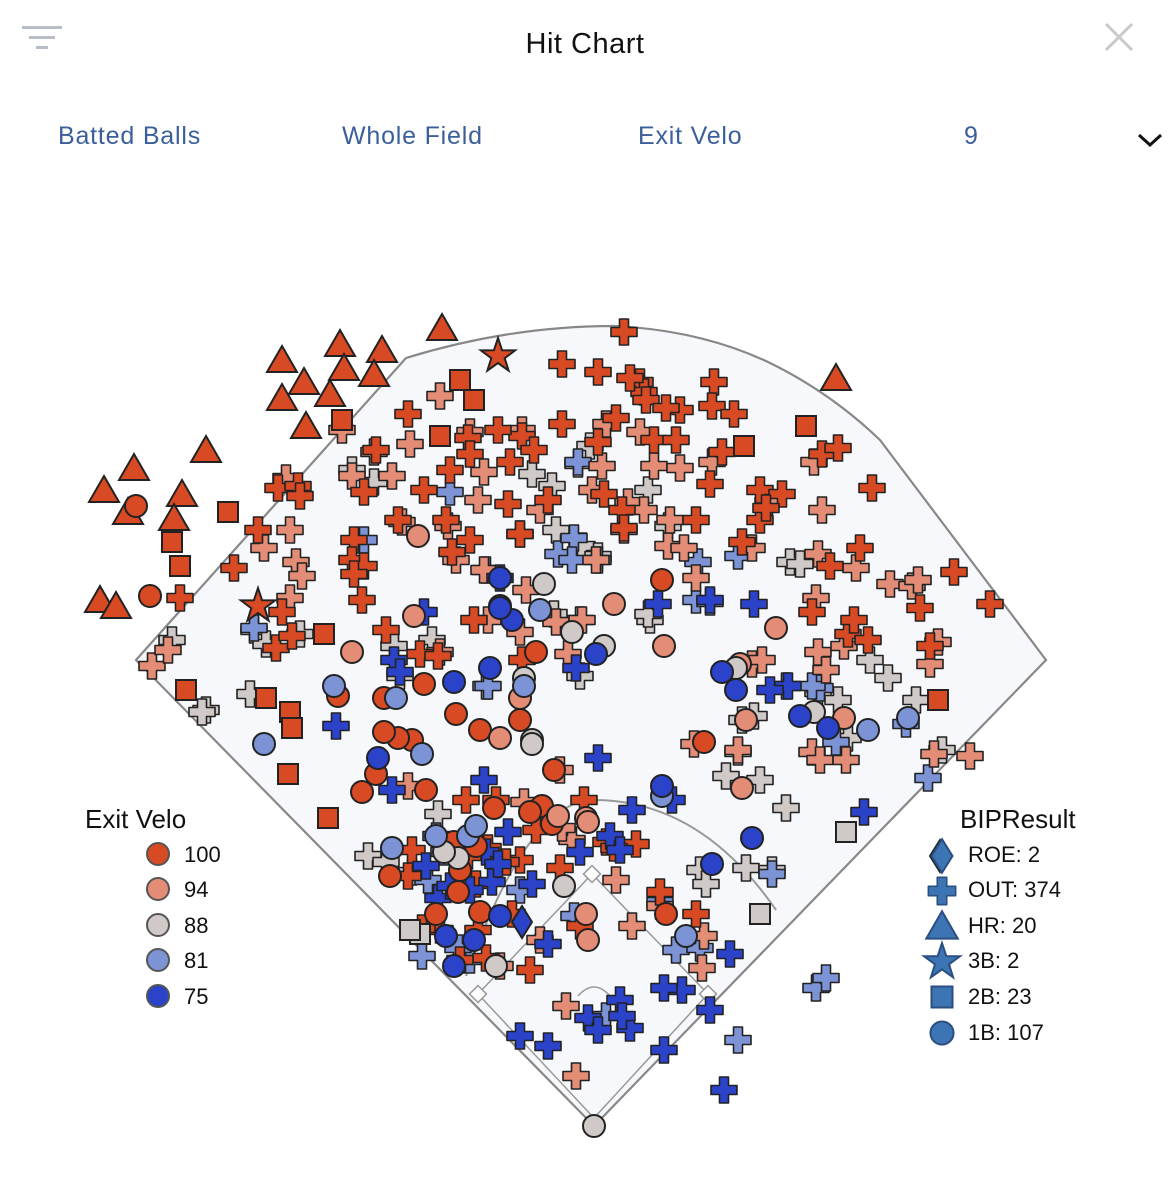 This screenshot has width=1170, height=1184. I want to click on 3b-marker, so click(498, 354).